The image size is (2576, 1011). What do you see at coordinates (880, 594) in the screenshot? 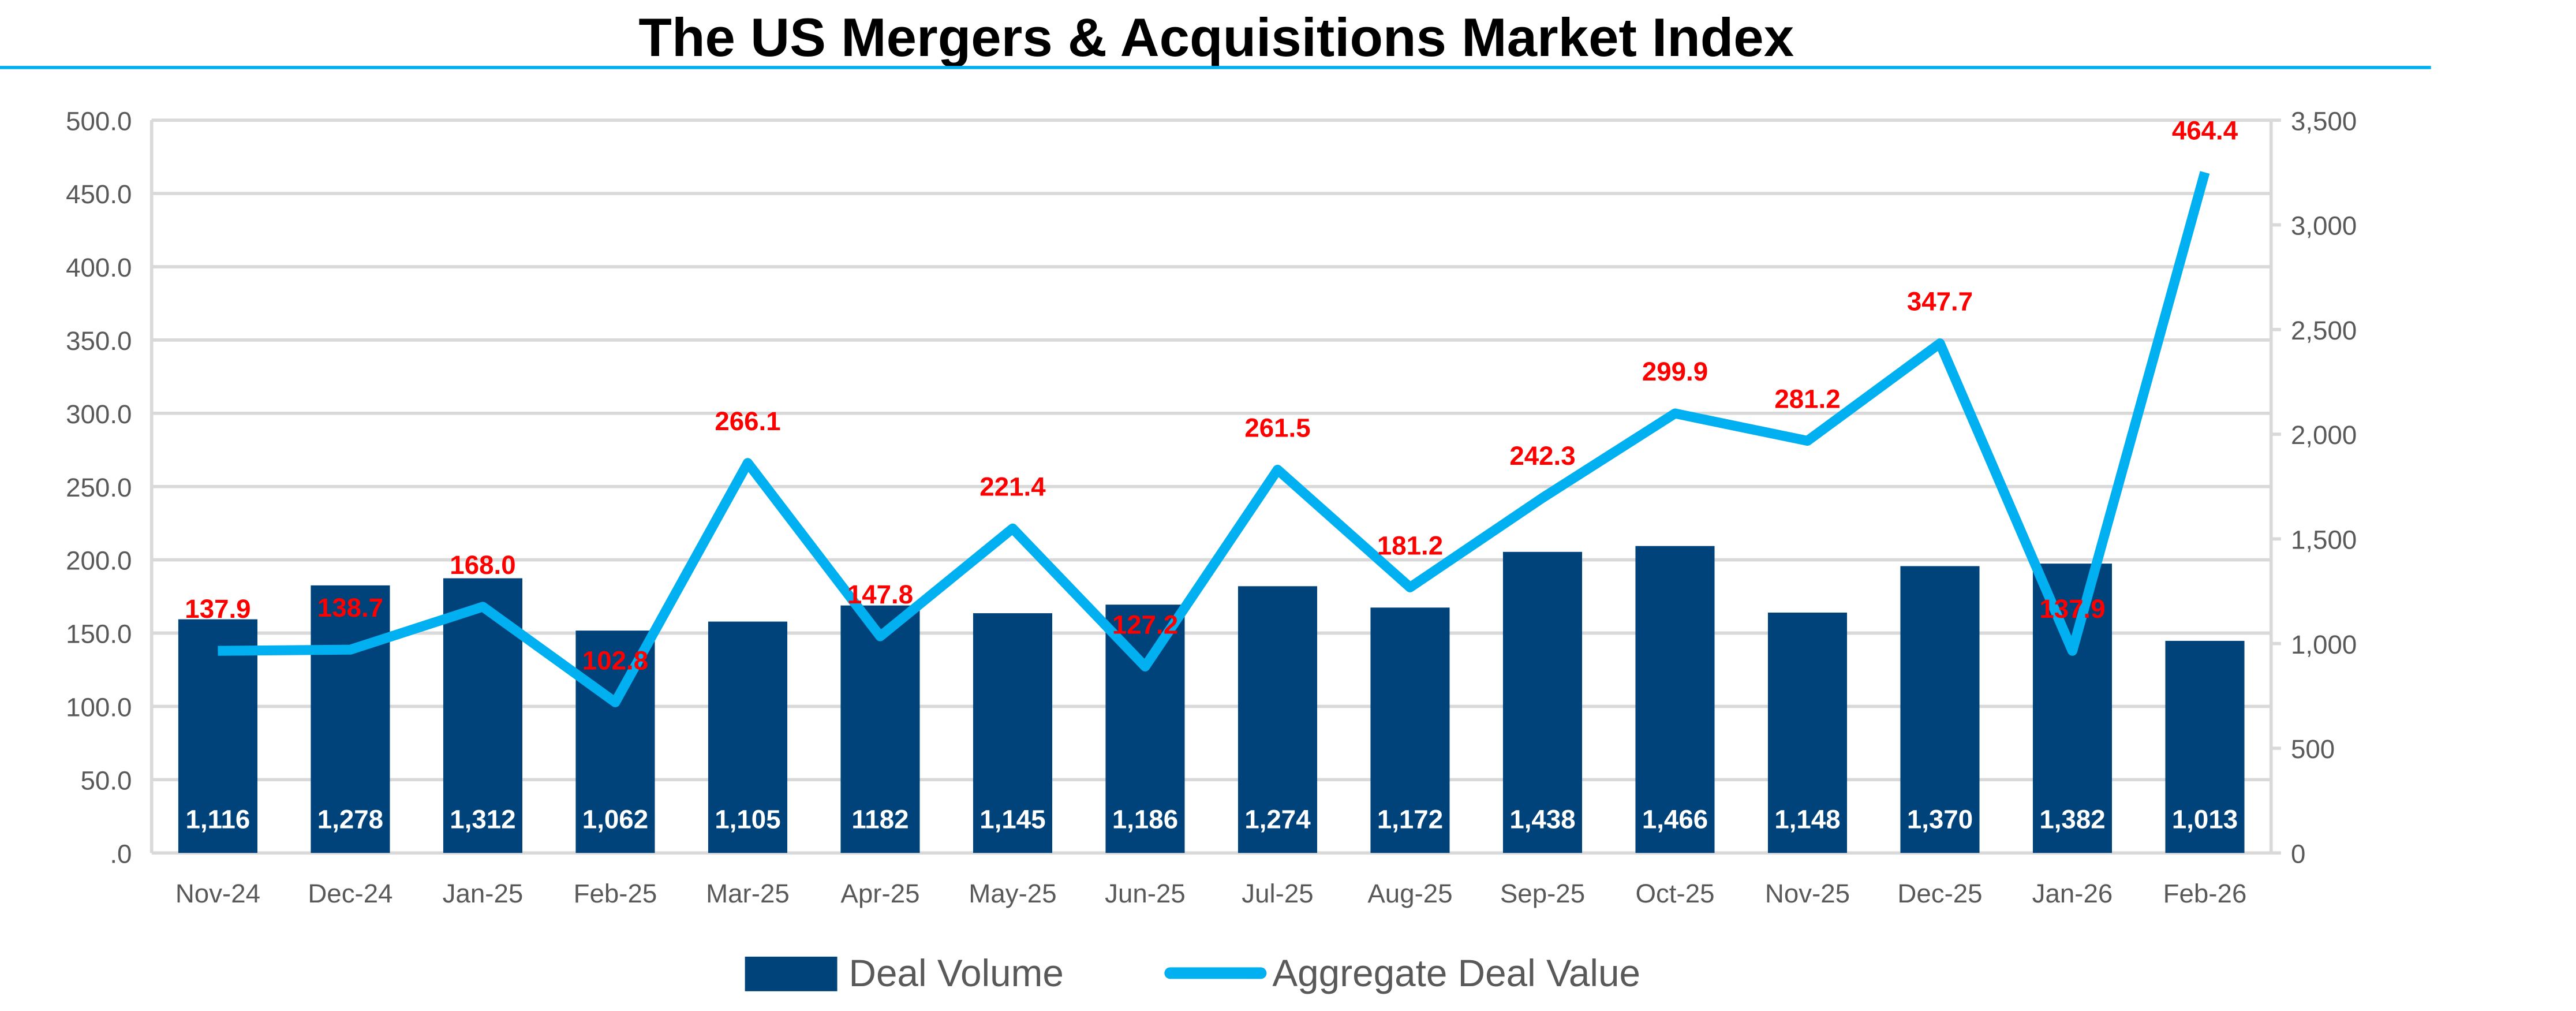
I see `line-data-label: 147.8` at bounding box center [880, 594].